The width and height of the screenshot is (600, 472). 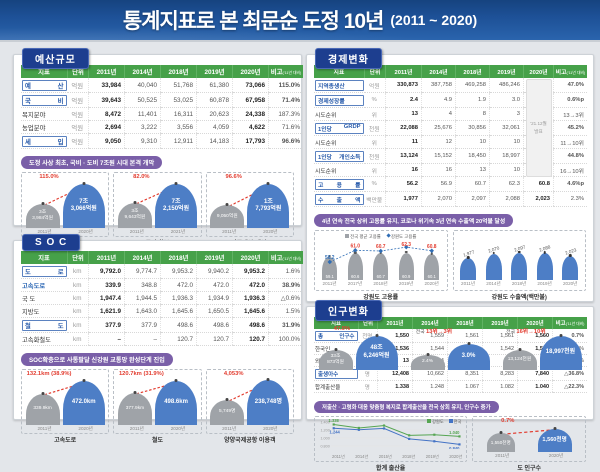 What do you see at coordinates (375, 199) in the screenshot?
I see `row-unit: 백만불` at bounding box center [375, 199].